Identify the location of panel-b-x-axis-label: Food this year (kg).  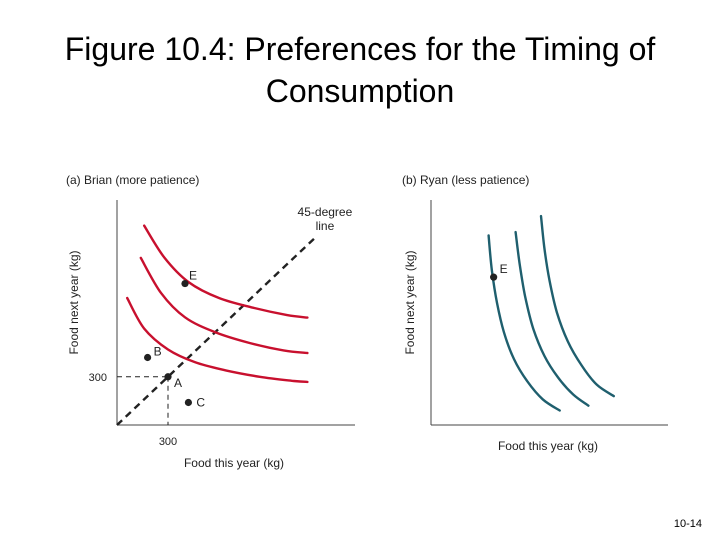
(548, 446).